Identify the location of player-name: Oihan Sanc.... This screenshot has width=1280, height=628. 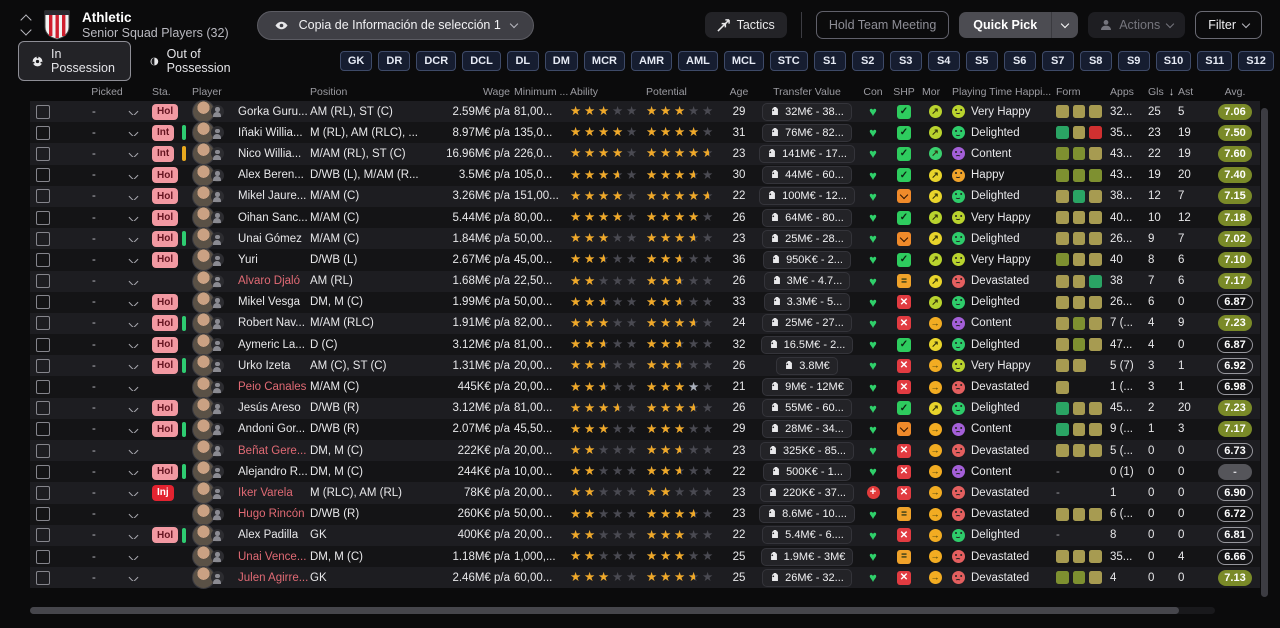
(273, 217).